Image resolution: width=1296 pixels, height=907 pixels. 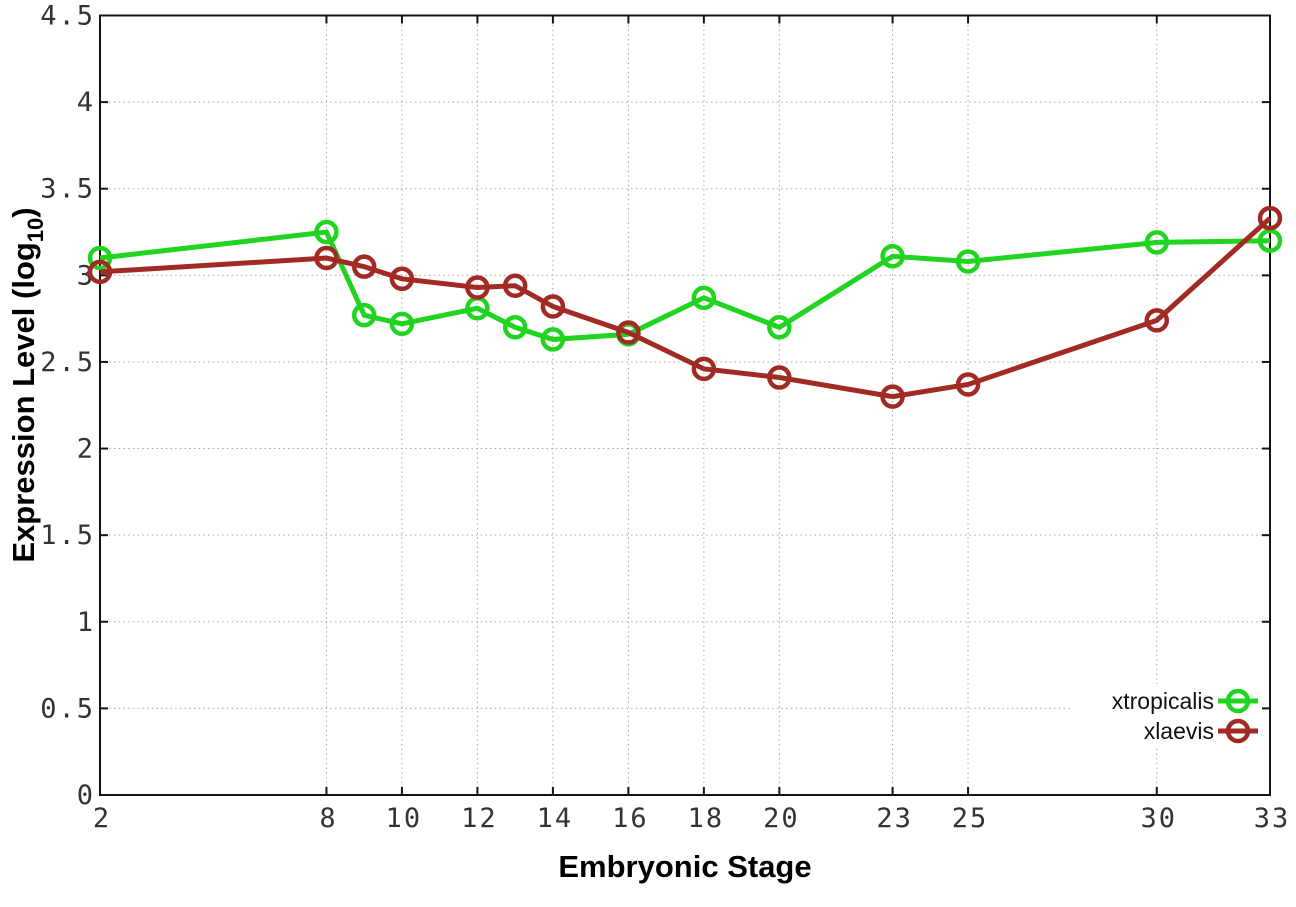 I want to click on y-axis-title-text: Expression Level (log, so click(x=23, y=402).